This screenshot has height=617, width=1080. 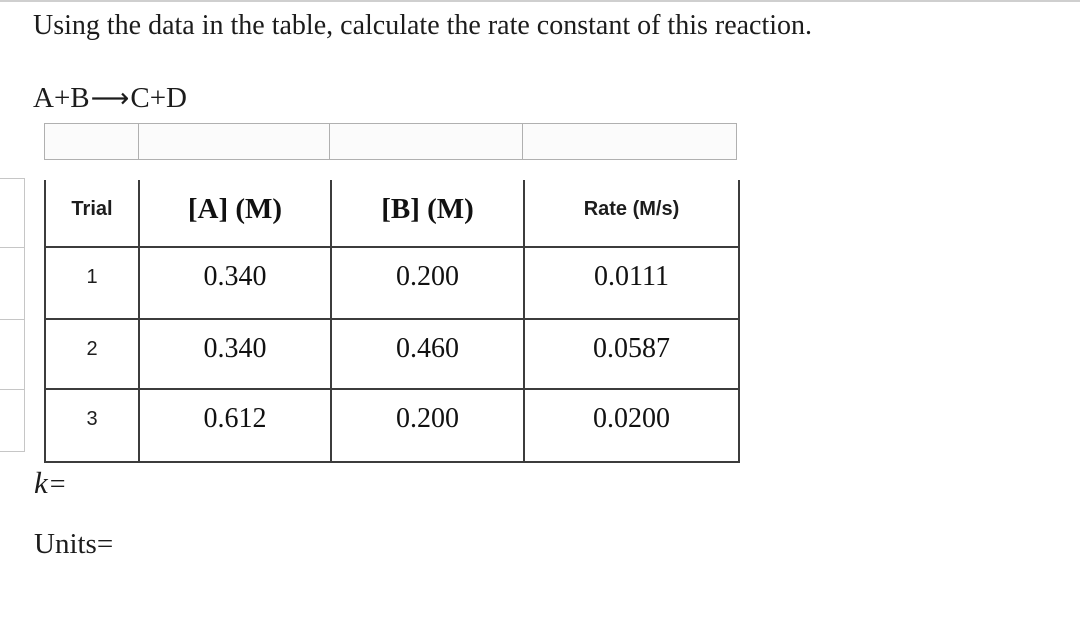 I want to click on header-cell-trial: Trial, so click(x=92, y=213).